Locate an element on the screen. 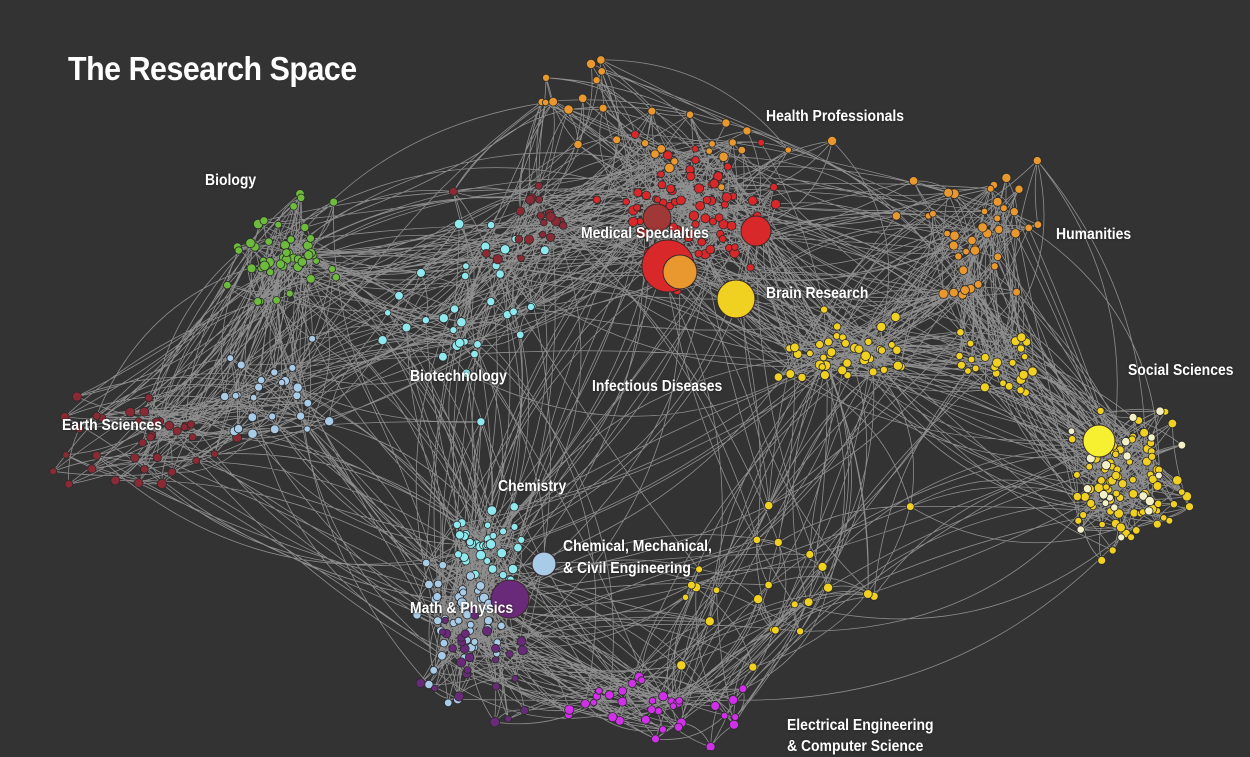 The image size is (1250, 757). cluster-label-eecs-line-1: Electrical Engineering is located at coordinates (860, 725).